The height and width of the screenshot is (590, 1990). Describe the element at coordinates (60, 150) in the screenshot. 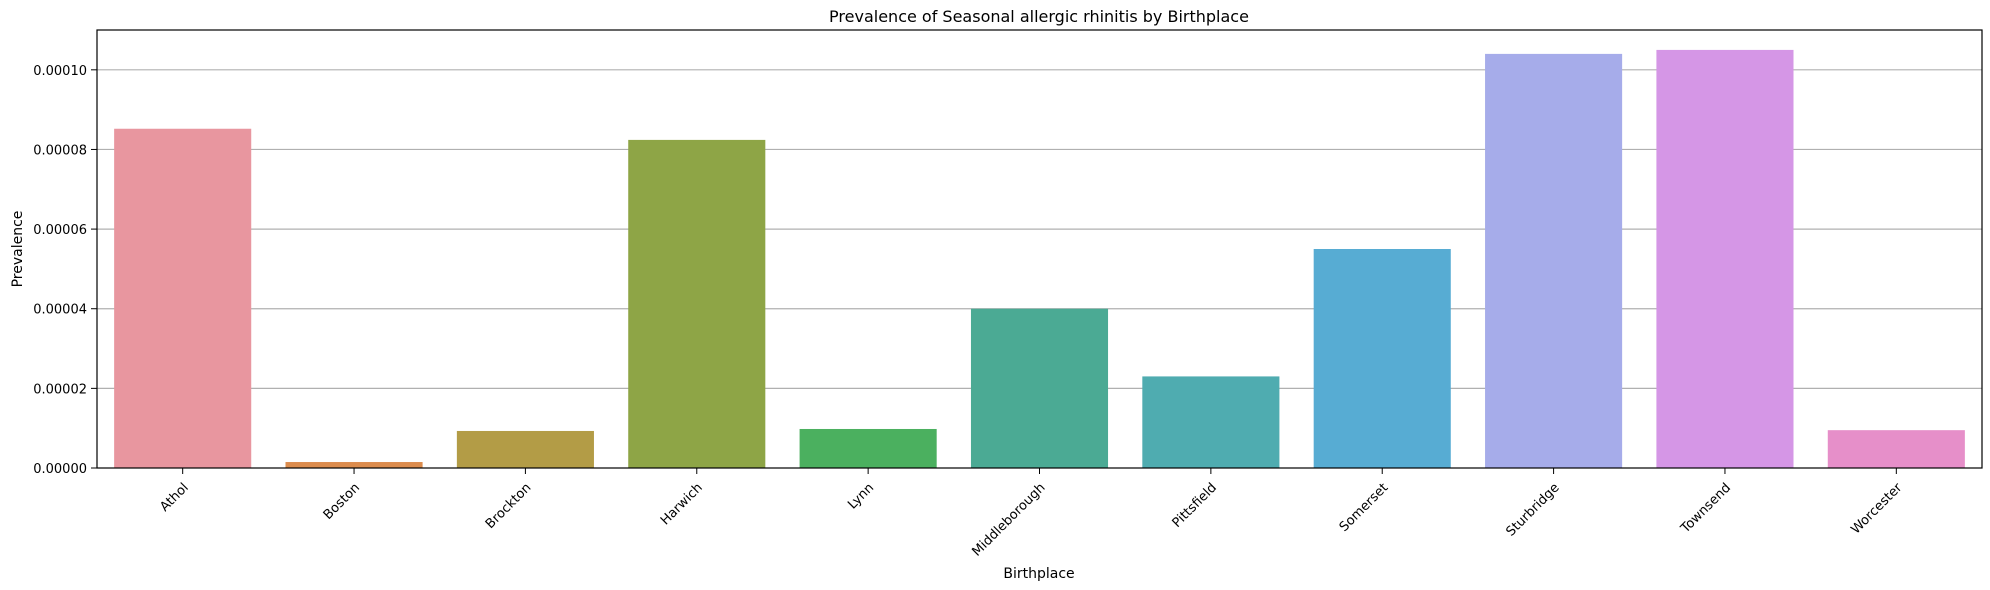

I see `y-tick-label: 0.00008` at that location.